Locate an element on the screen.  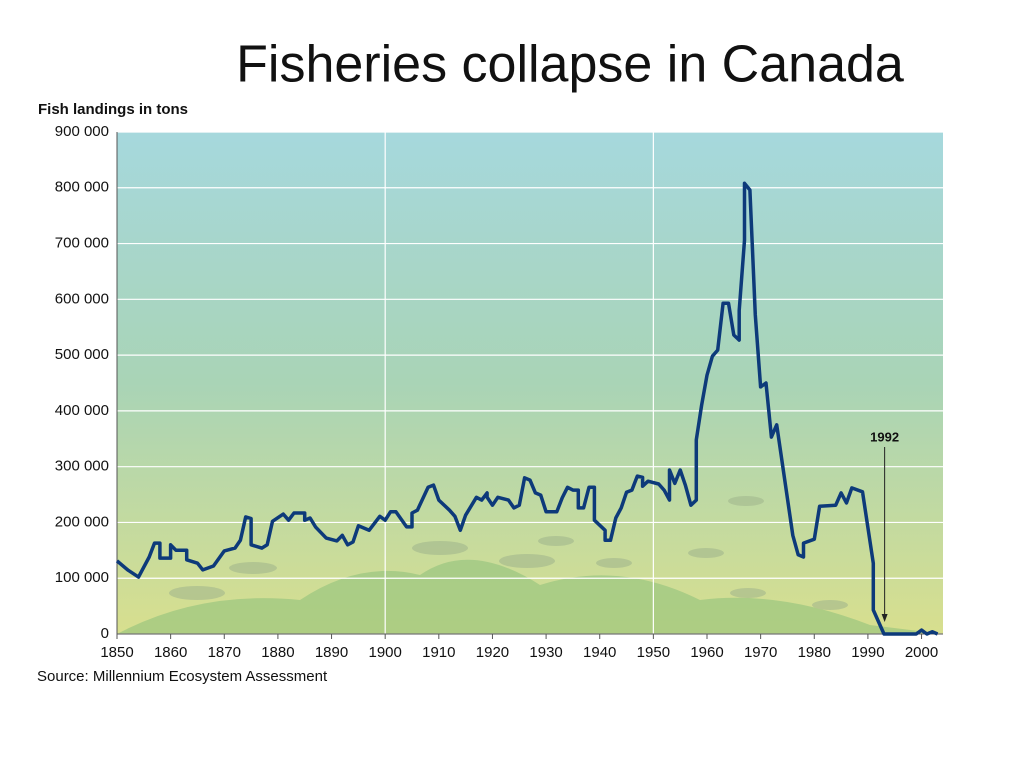
x-tick-label: 1850 is located at coordinates (116, 652).